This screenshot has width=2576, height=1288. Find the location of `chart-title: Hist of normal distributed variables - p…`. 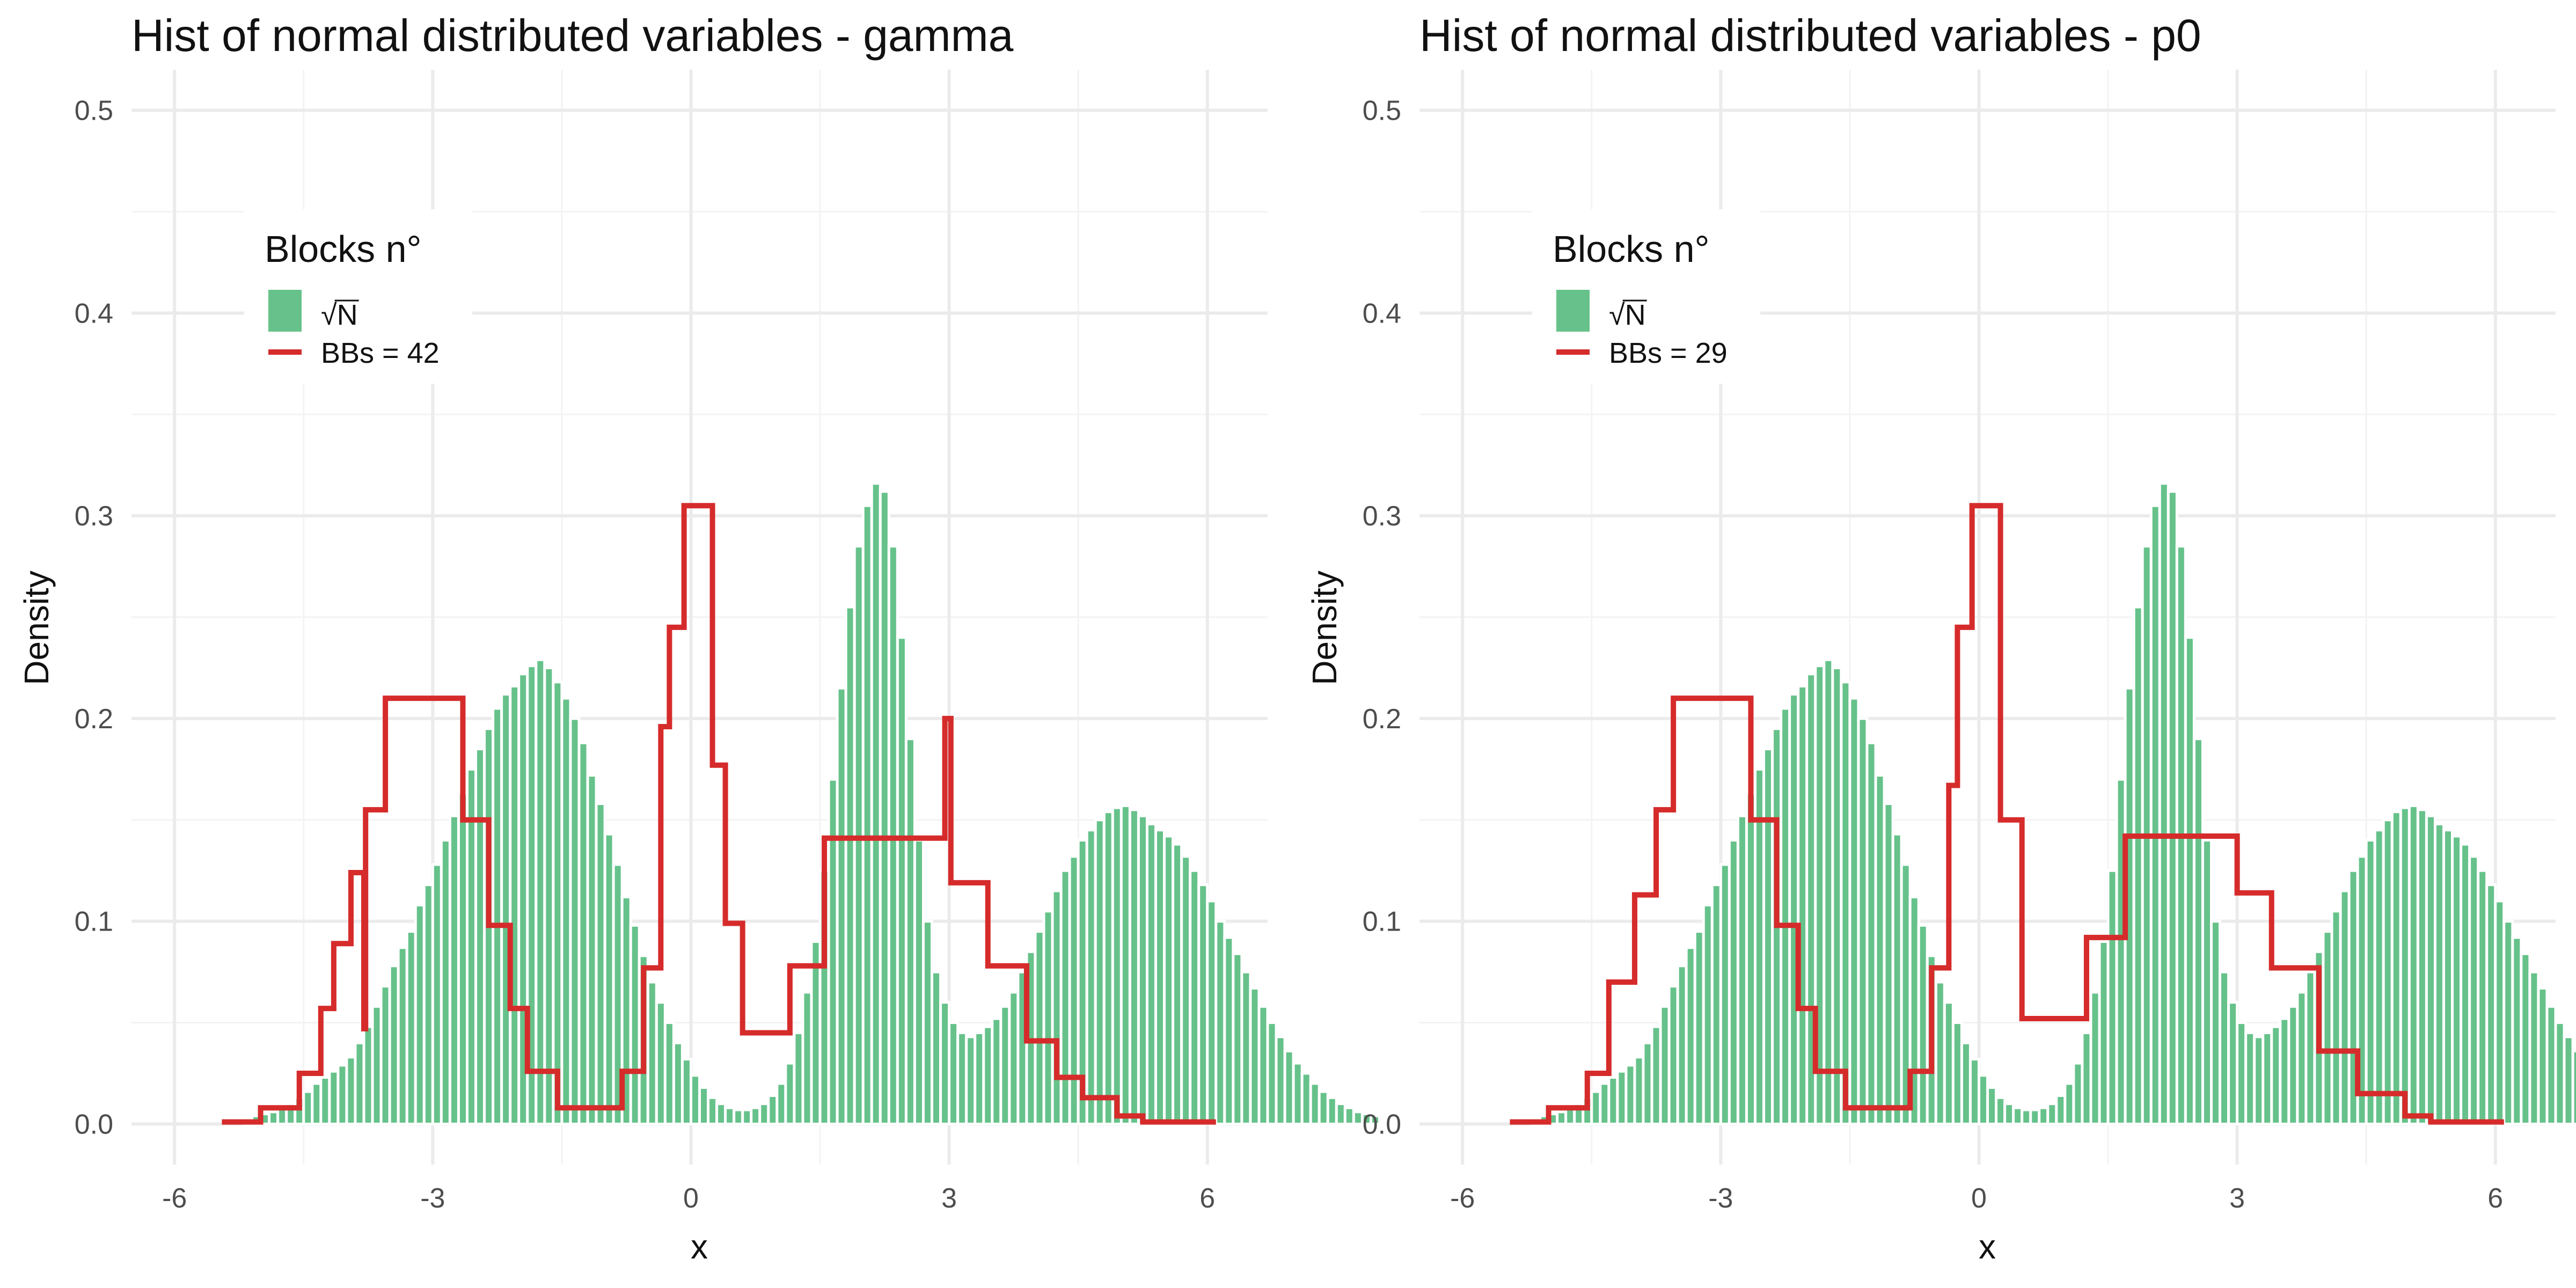

chart-title: Hist of normal distributed variables - p… is located at coordinates (1810, 35).